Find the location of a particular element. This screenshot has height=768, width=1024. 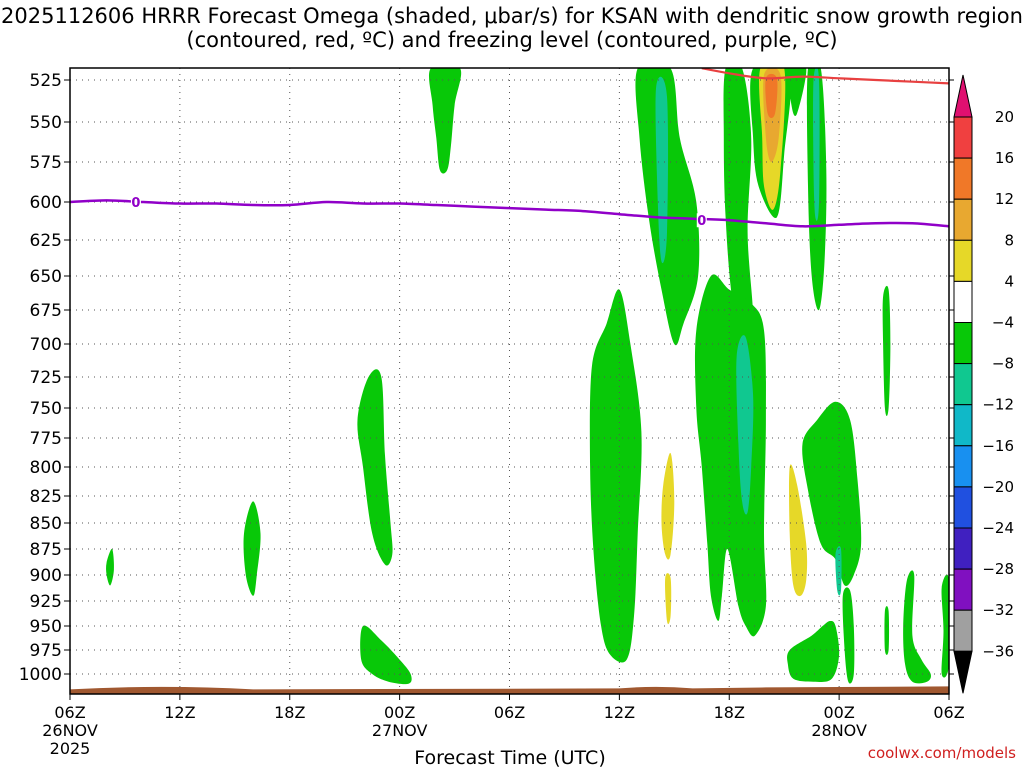

colorbar-label-12: −32 is located at coordinates (998, 610).